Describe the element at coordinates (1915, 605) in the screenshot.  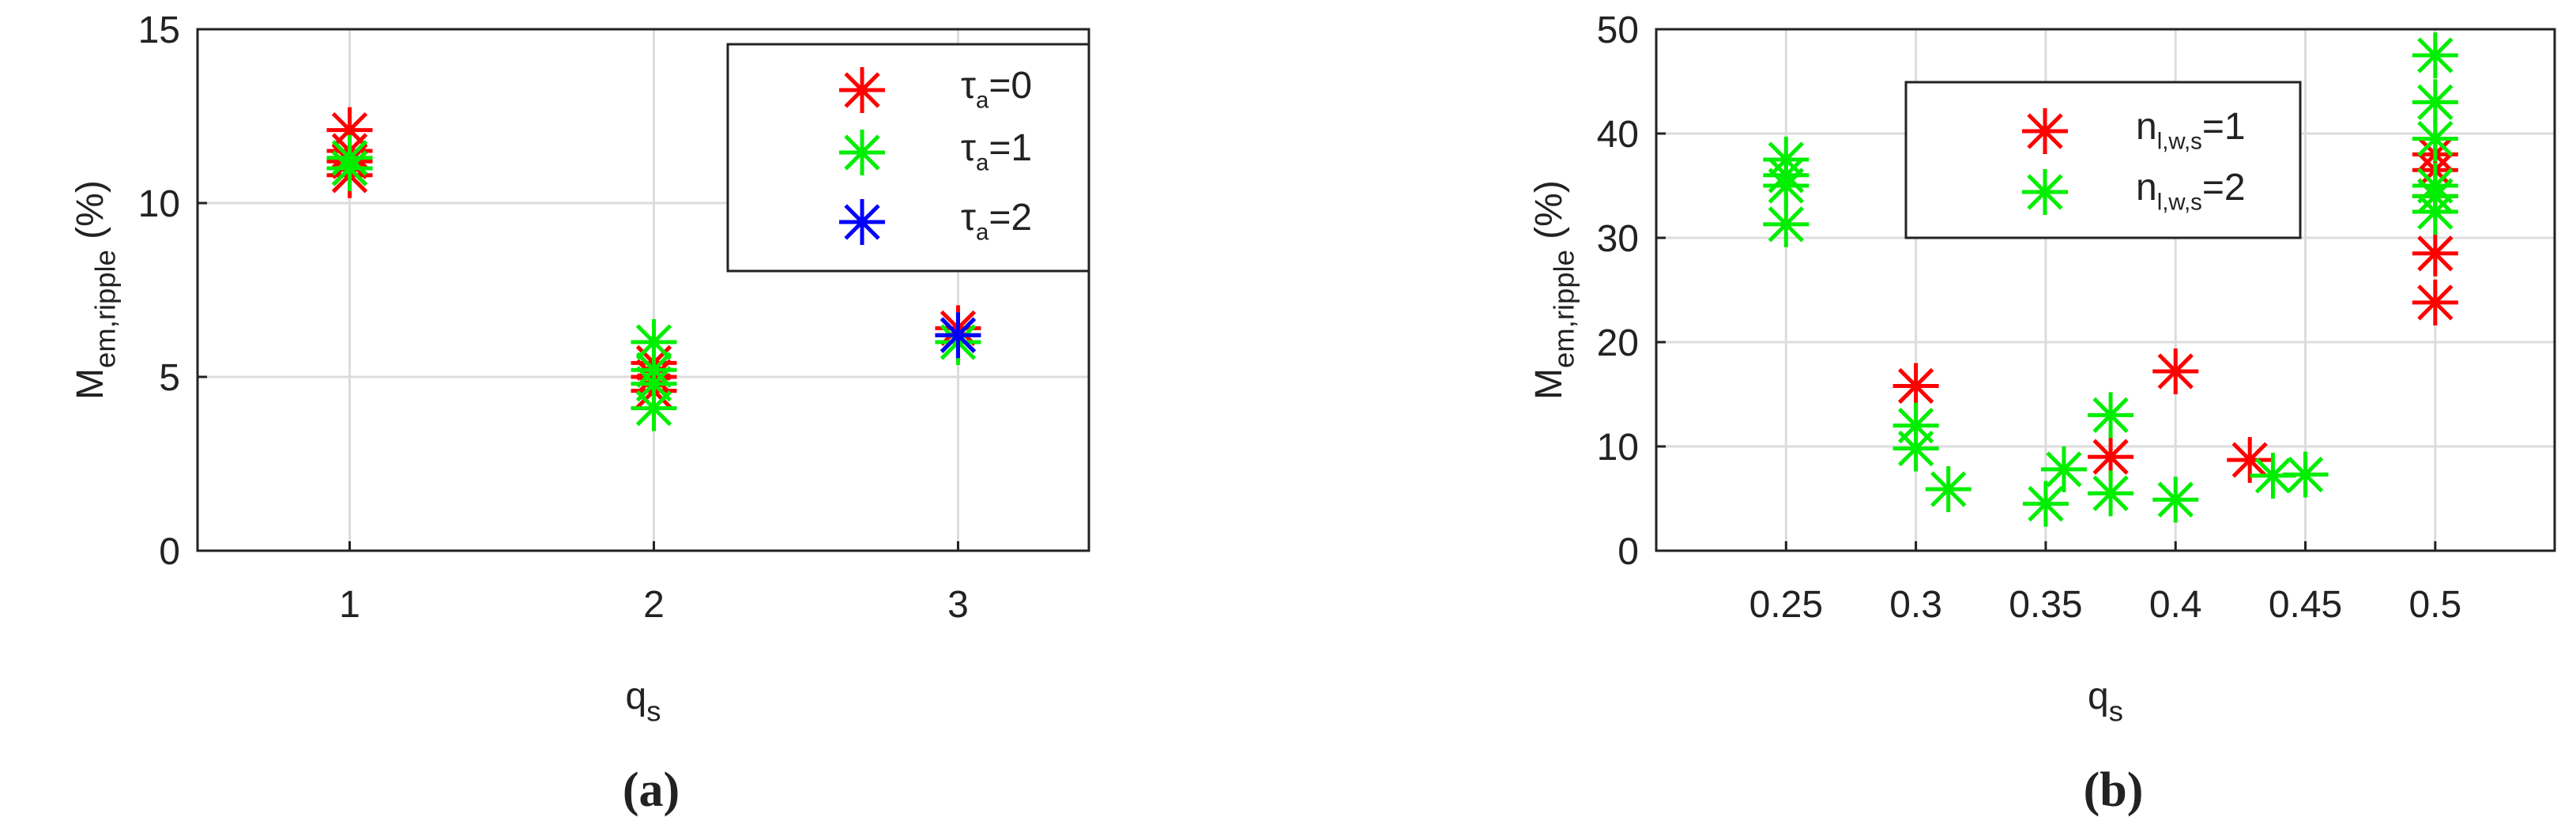
I see `x-tick-label: 0.3` at that location.